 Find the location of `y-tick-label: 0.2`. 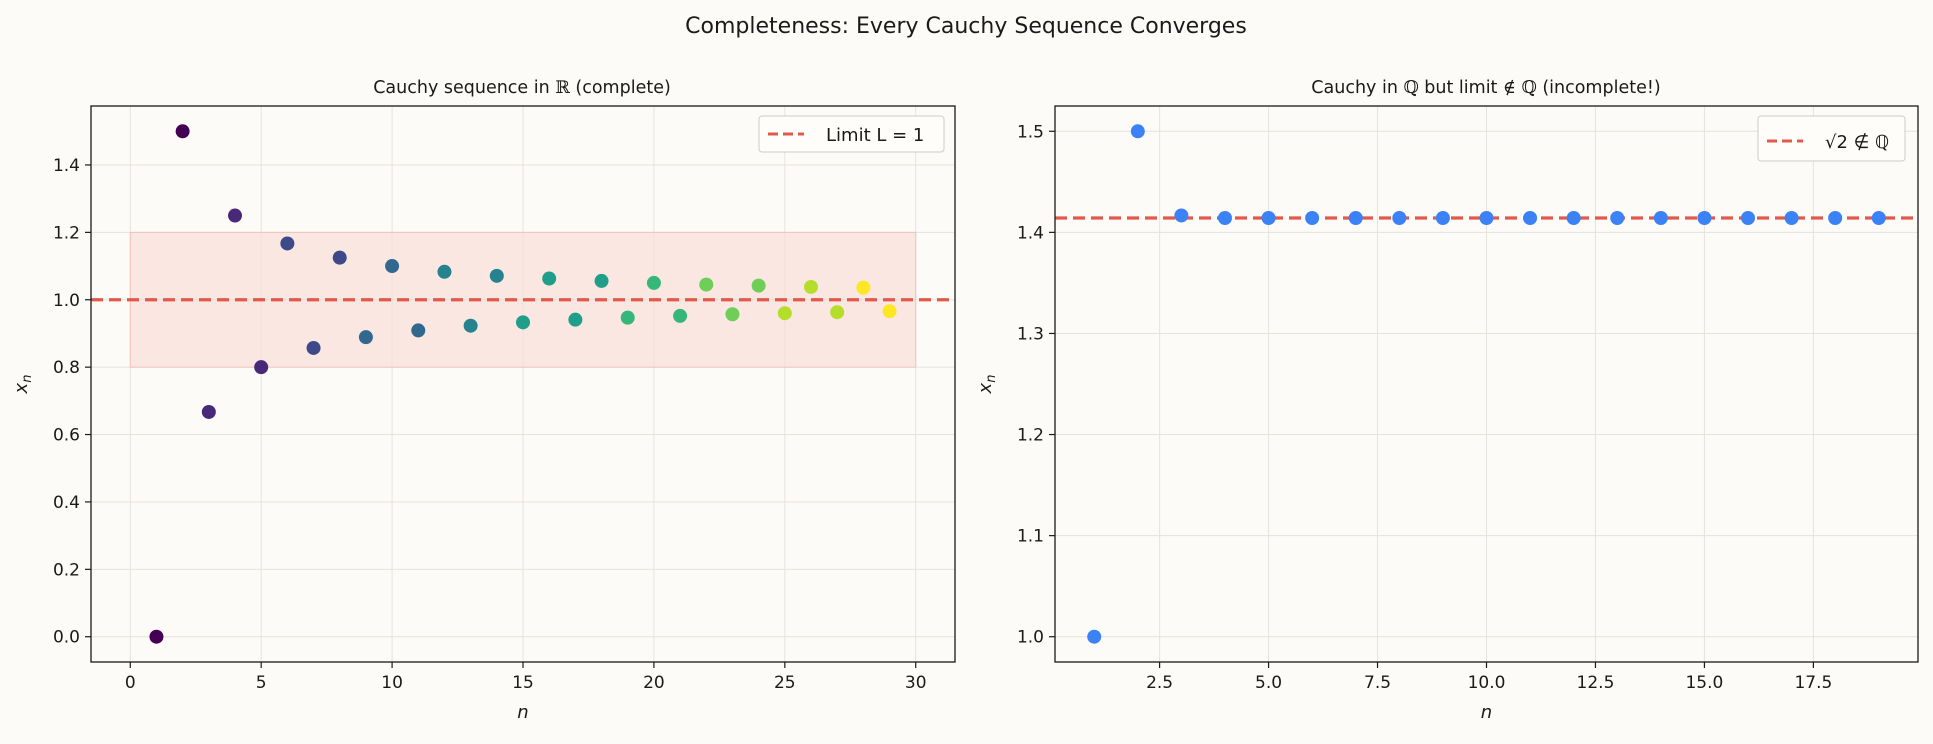

y-tick-label: 0.2 is located at coordinates (66, 570).